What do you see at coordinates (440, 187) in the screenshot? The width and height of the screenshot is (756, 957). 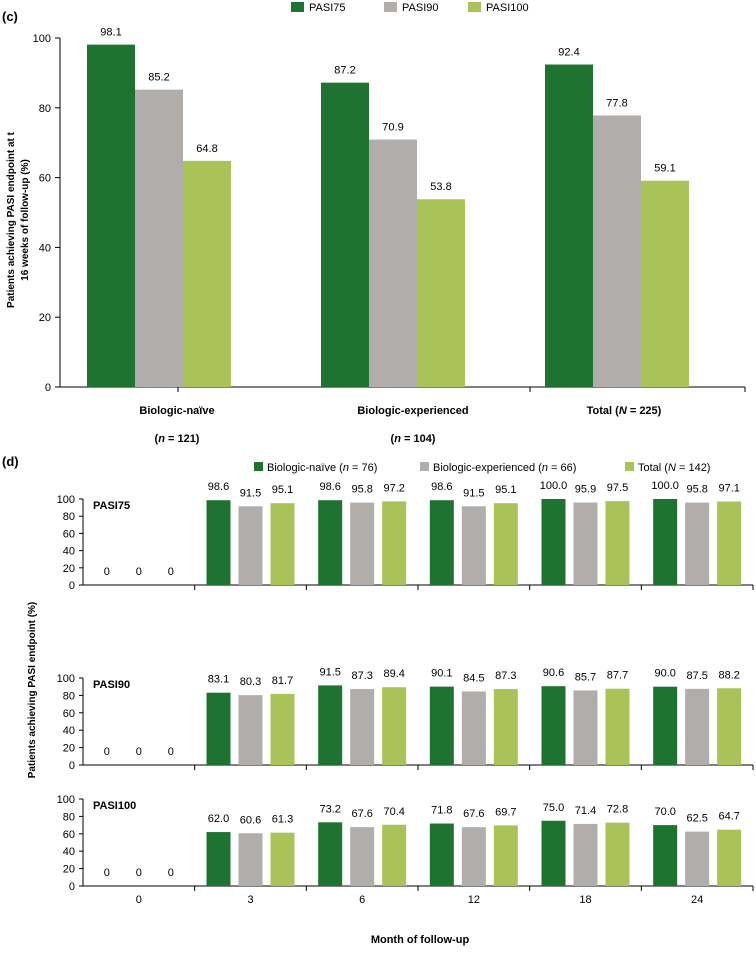 I see `data-label: 53.8` at bounding box center [440, 187].